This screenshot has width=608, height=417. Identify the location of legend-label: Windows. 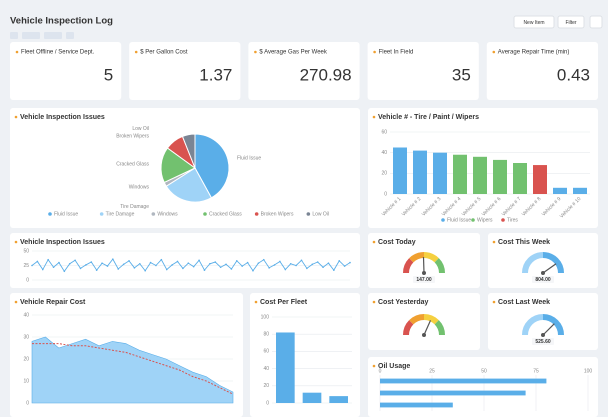
(167, 214).